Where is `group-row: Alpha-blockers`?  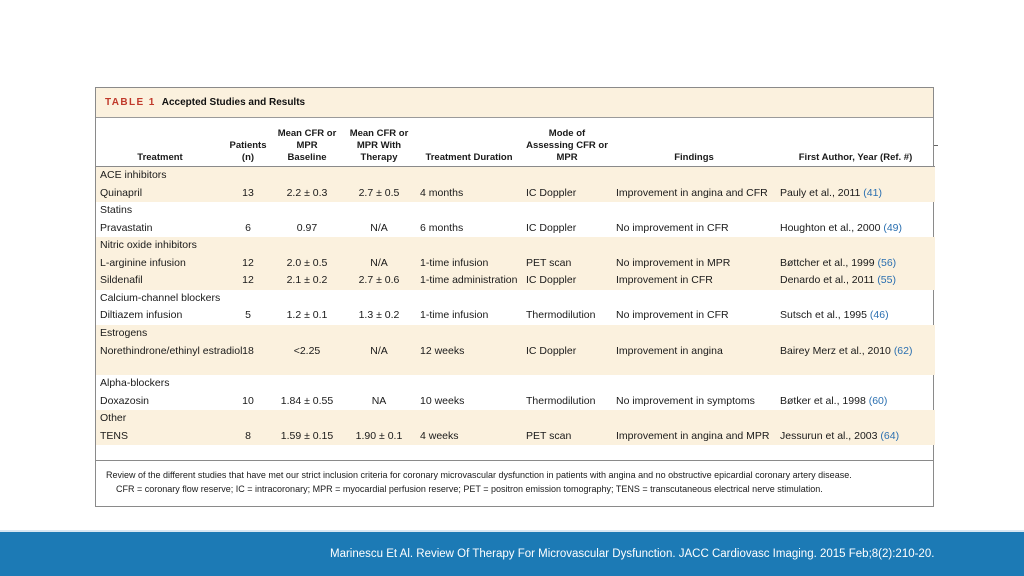
group-row: Alpha-blockers is located at coordinates (515, 384).